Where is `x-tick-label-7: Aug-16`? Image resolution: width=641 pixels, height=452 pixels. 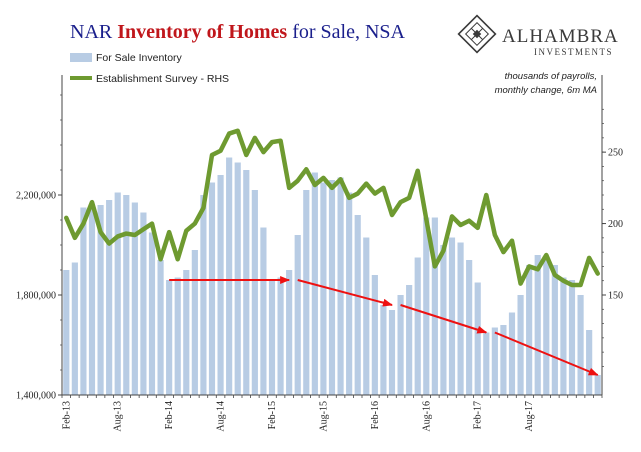 x-tick-label-7: Aug-16 is located at coordinates (426, 416).